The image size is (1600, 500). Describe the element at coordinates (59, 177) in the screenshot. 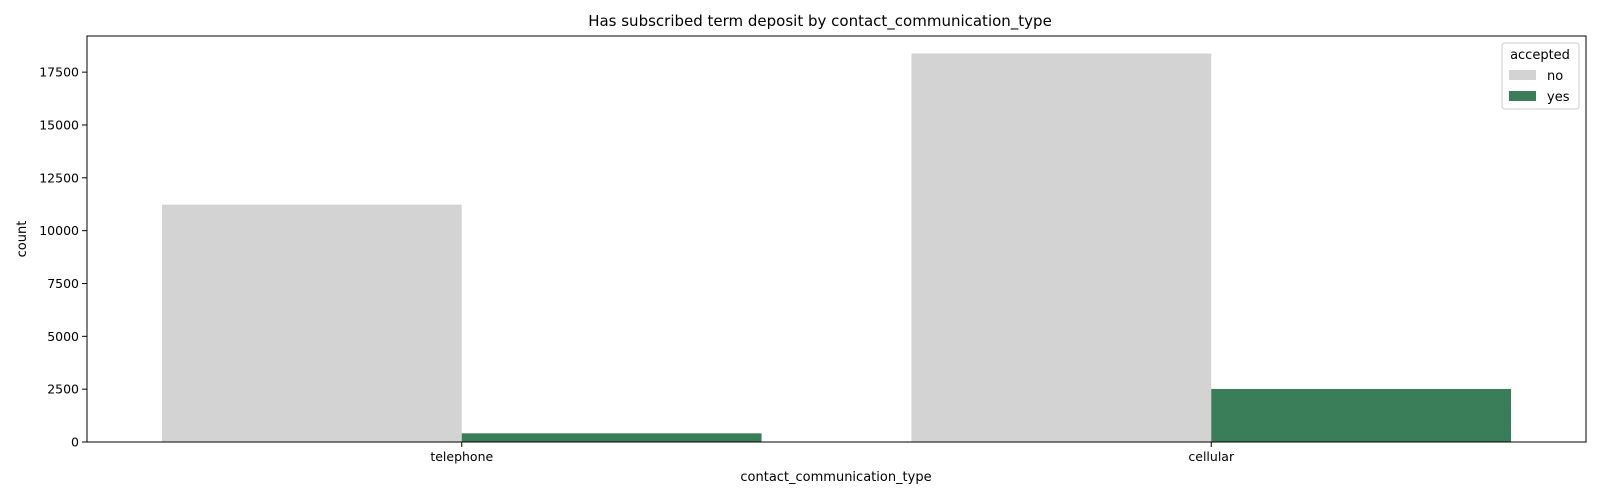

I see `y-tick-label: 12500` at that location.